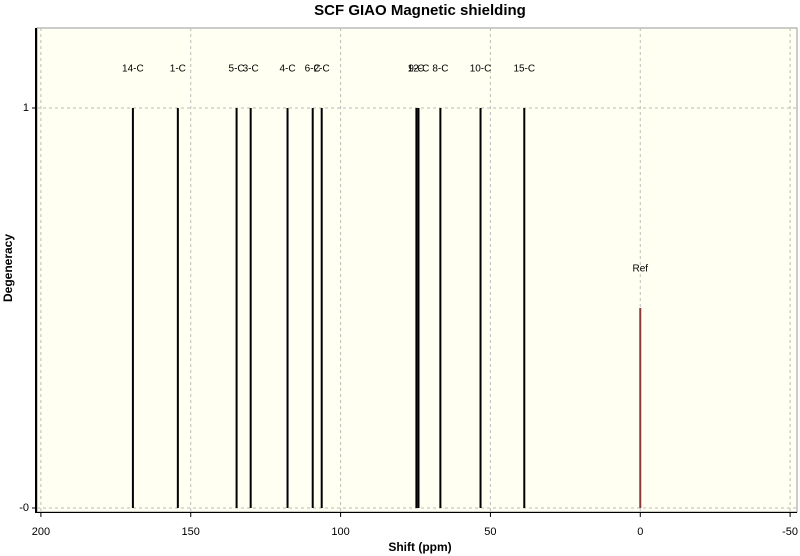  Describe the element at coordinates (419, 547) in the screenshot. I see `x-axis-label: Shift (ppm)` at that location.